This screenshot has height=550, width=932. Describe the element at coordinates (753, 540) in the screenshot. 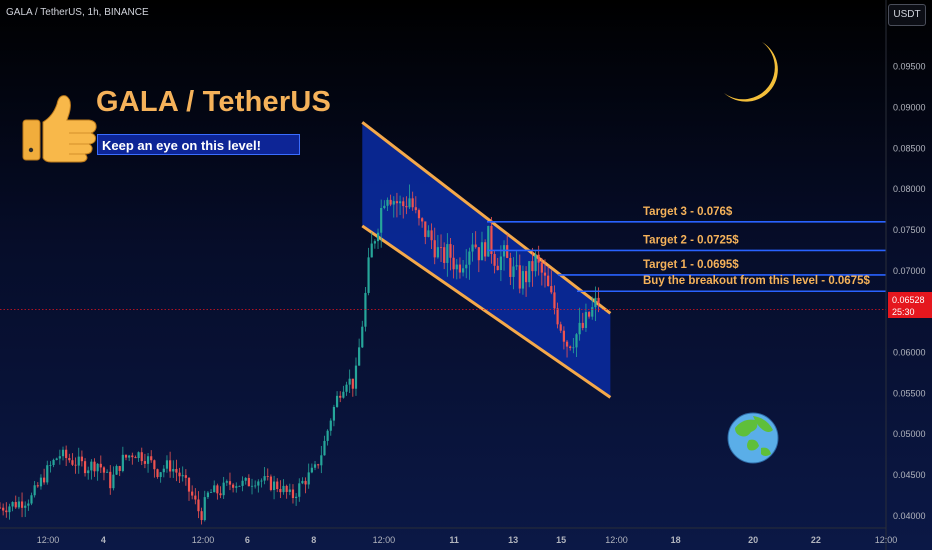

I see `x-tick-label: 20` at that location.